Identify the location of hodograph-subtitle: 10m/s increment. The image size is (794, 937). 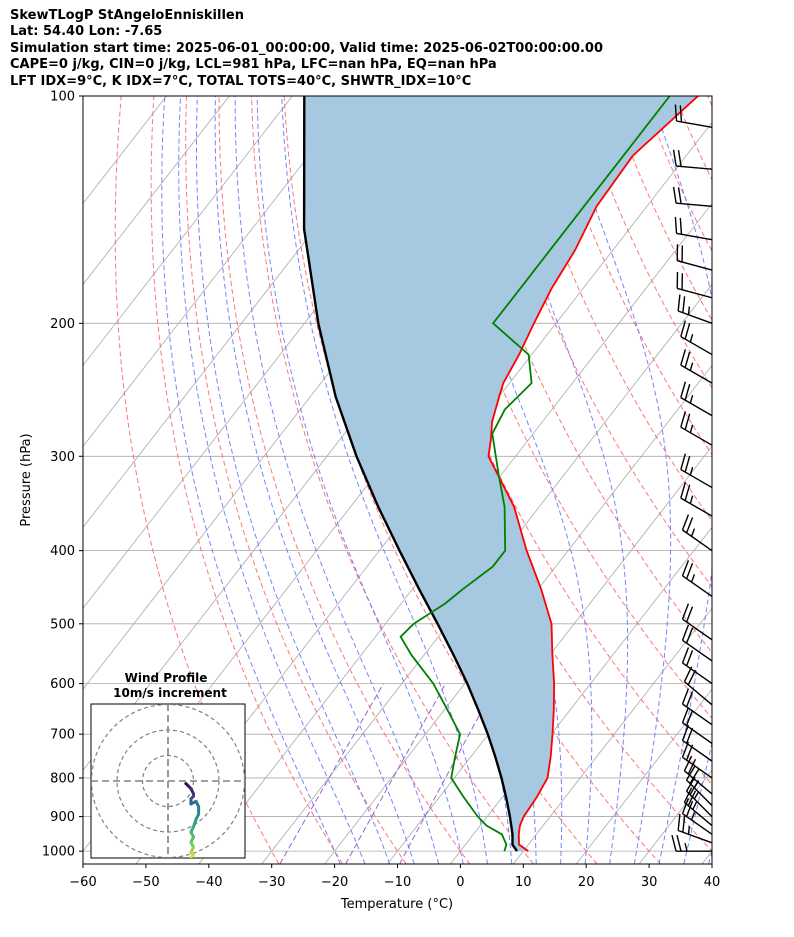
(170, 693).